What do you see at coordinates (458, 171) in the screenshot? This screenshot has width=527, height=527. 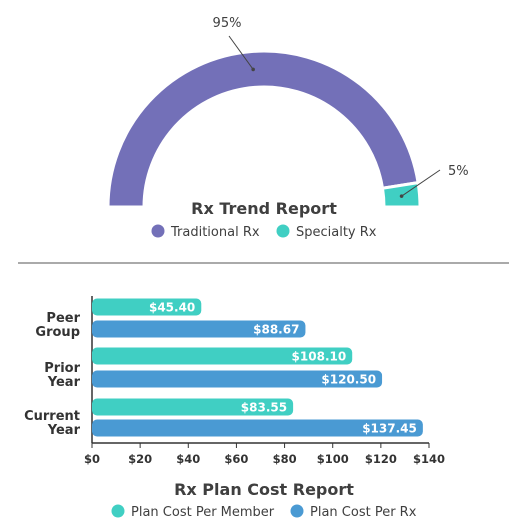 I see `slice-label-specialty: 5%` at bounding box center [458, 171].